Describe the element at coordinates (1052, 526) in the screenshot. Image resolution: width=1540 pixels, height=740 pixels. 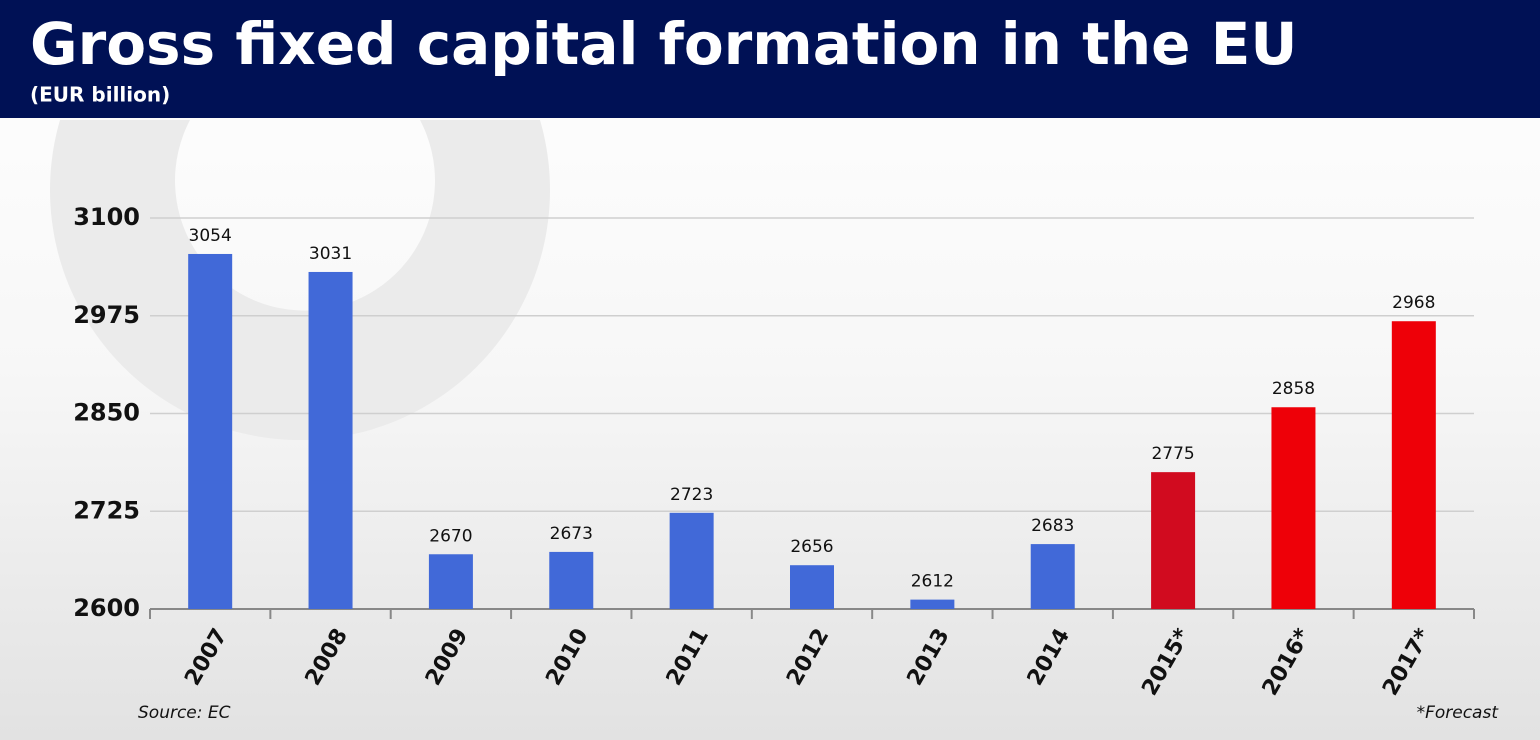
I see `value-label: 2683` at that location.